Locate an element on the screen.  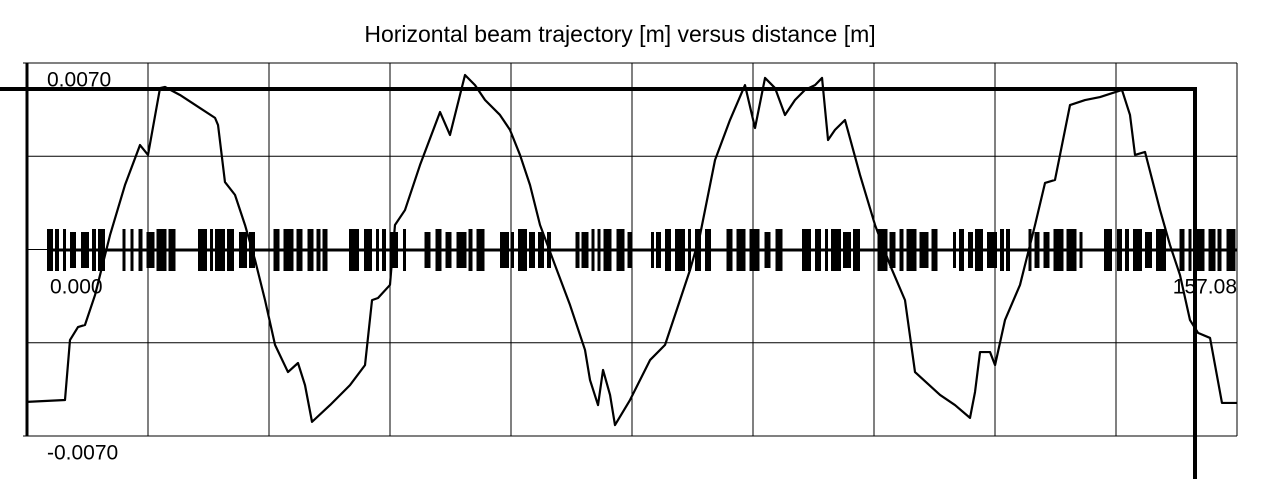
y-tick-label: 0.0070 is located at coordinates (79, 80).